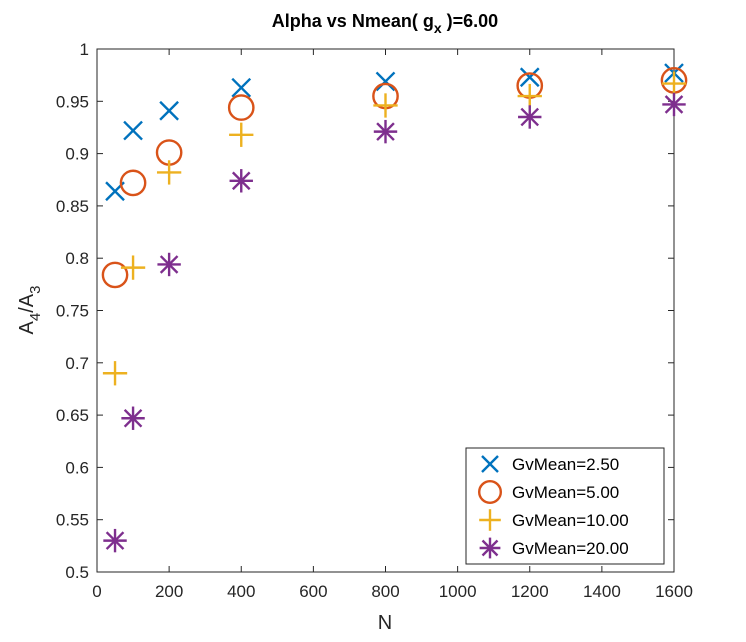 This screenshot has height=642, width=746. I want to click on y-axis-label: A4/A3, so click(30, 310).